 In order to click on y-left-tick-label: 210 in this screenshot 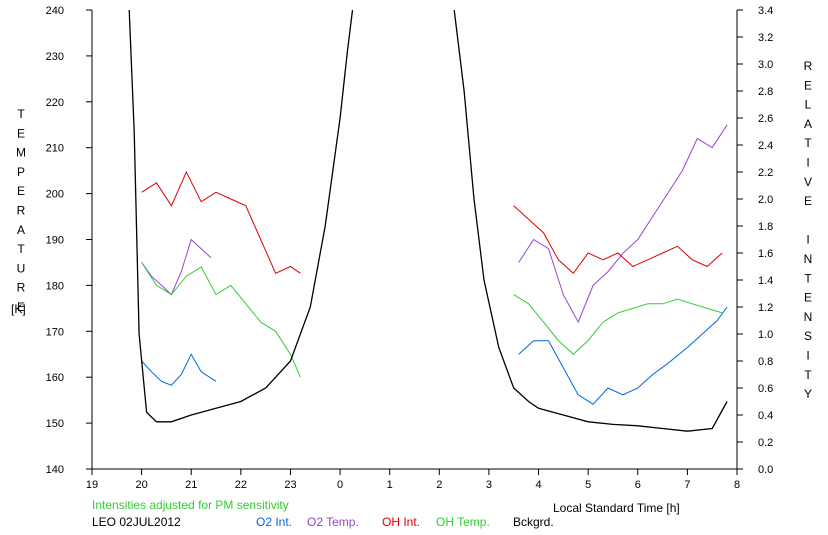, I will do `click(55, 149)`.